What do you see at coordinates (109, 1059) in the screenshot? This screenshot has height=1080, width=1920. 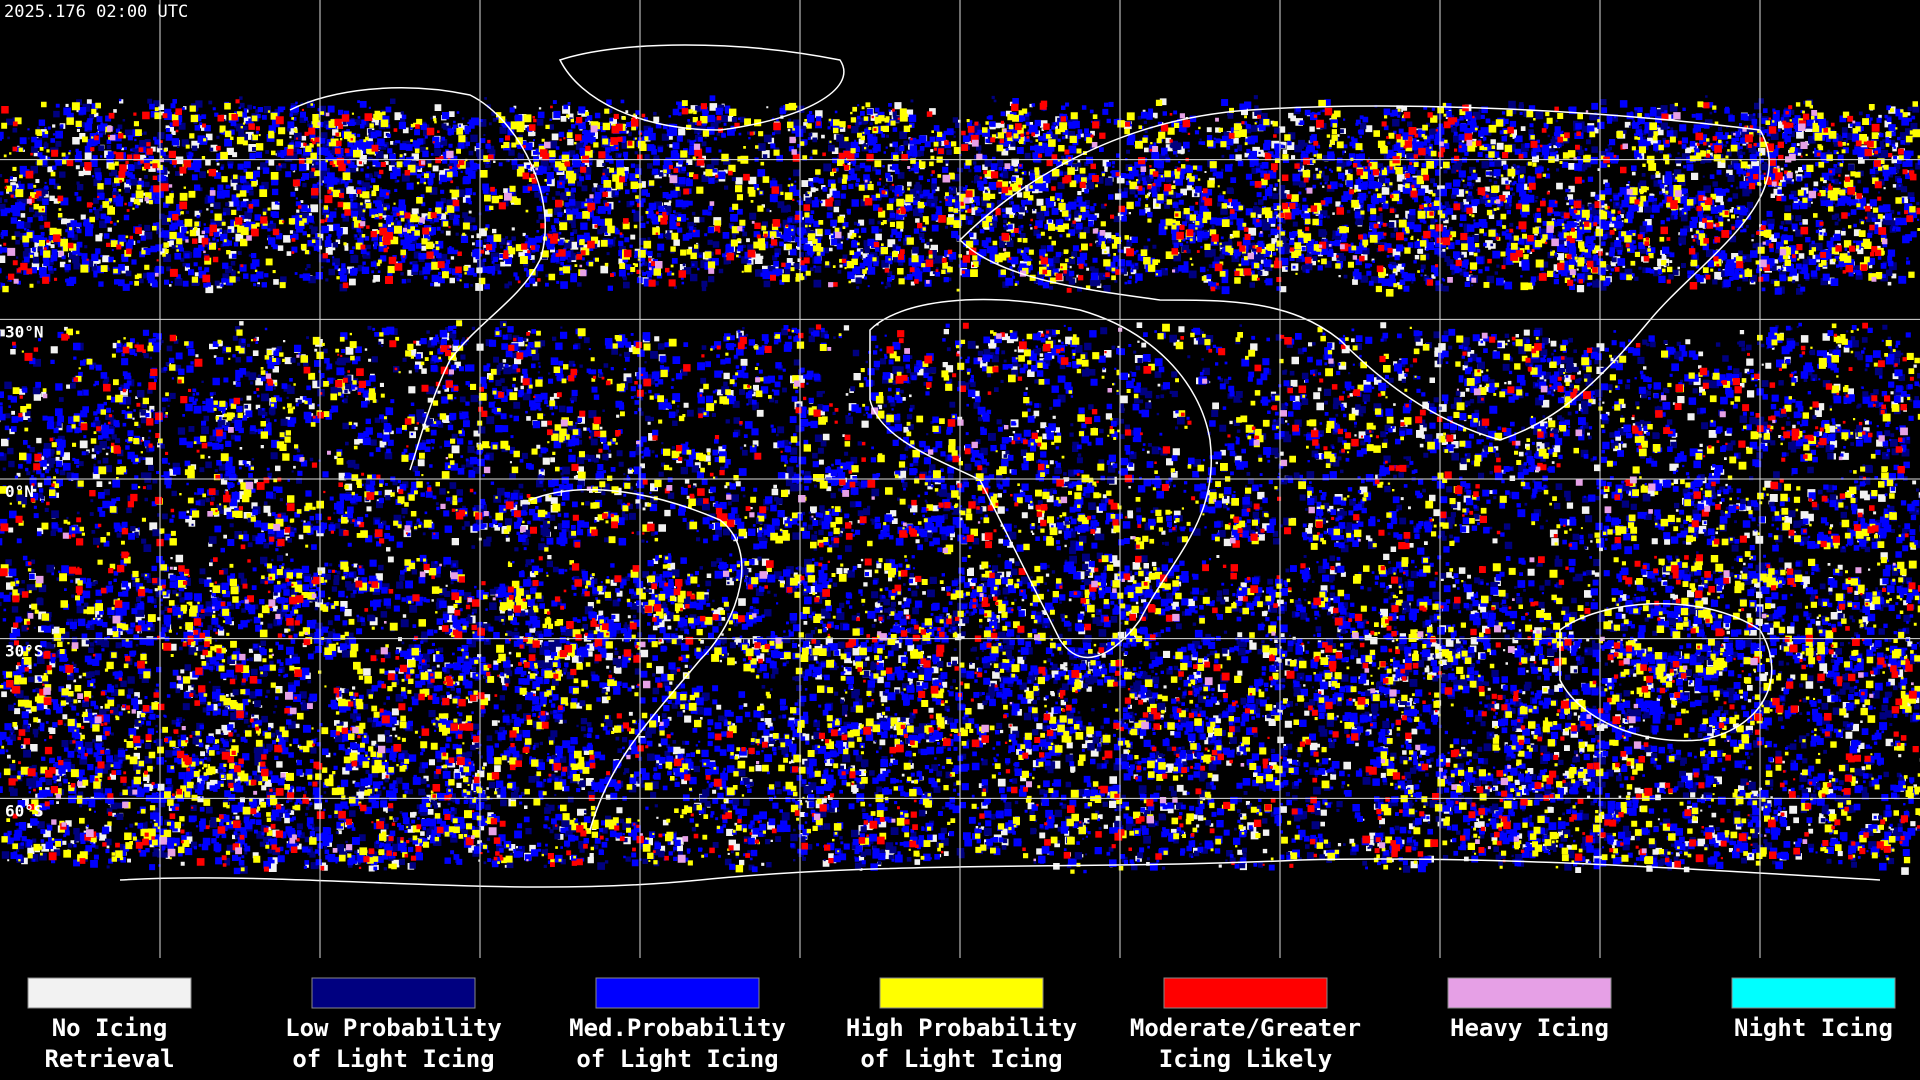 I see `legend-label: Retrieval` at bounding box center [109, 1059].